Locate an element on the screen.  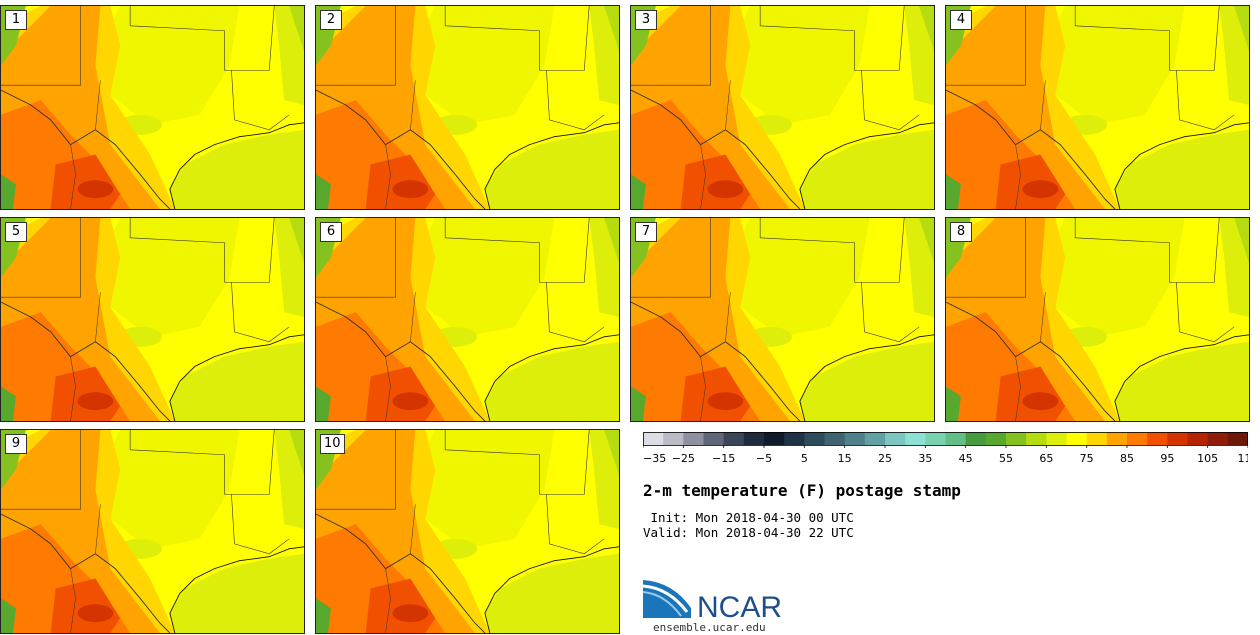
postage-stamp-map: 5 is located at coordinates (152, 319).